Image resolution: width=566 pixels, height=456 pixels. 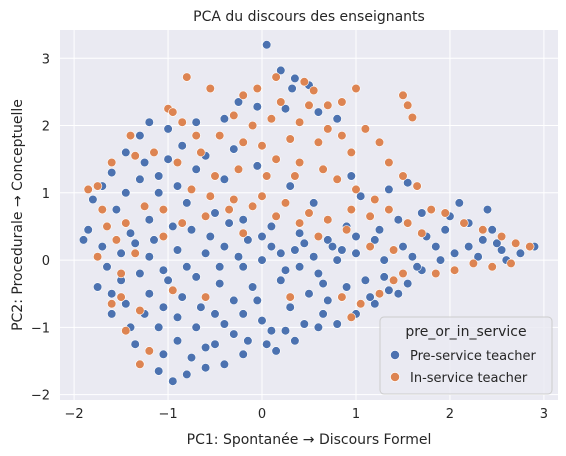 What do you see at coordinates (465, 332) in the screenshot?
I see `legend-title: pre_or_in_service` at bounding box center [465, 332].